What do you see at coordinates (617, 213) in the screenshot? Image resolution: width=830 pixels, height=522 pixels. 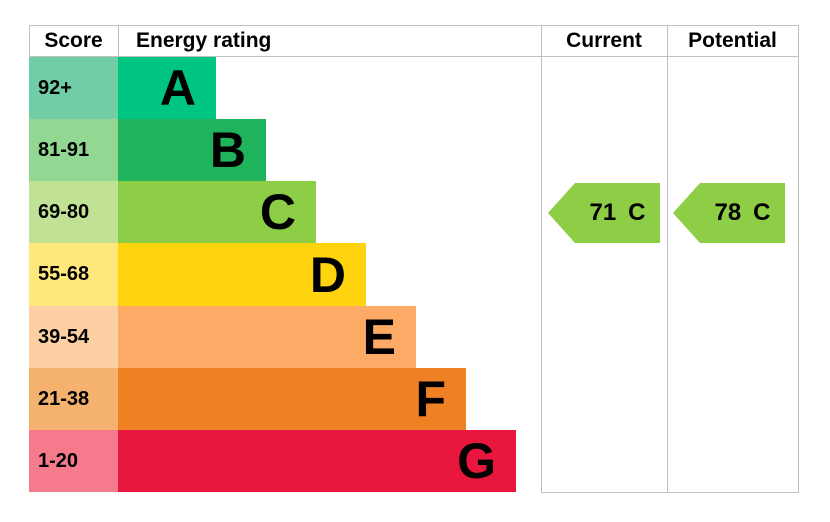 I see `current-rating-label: 71 C` at bounding box center [617, 213].